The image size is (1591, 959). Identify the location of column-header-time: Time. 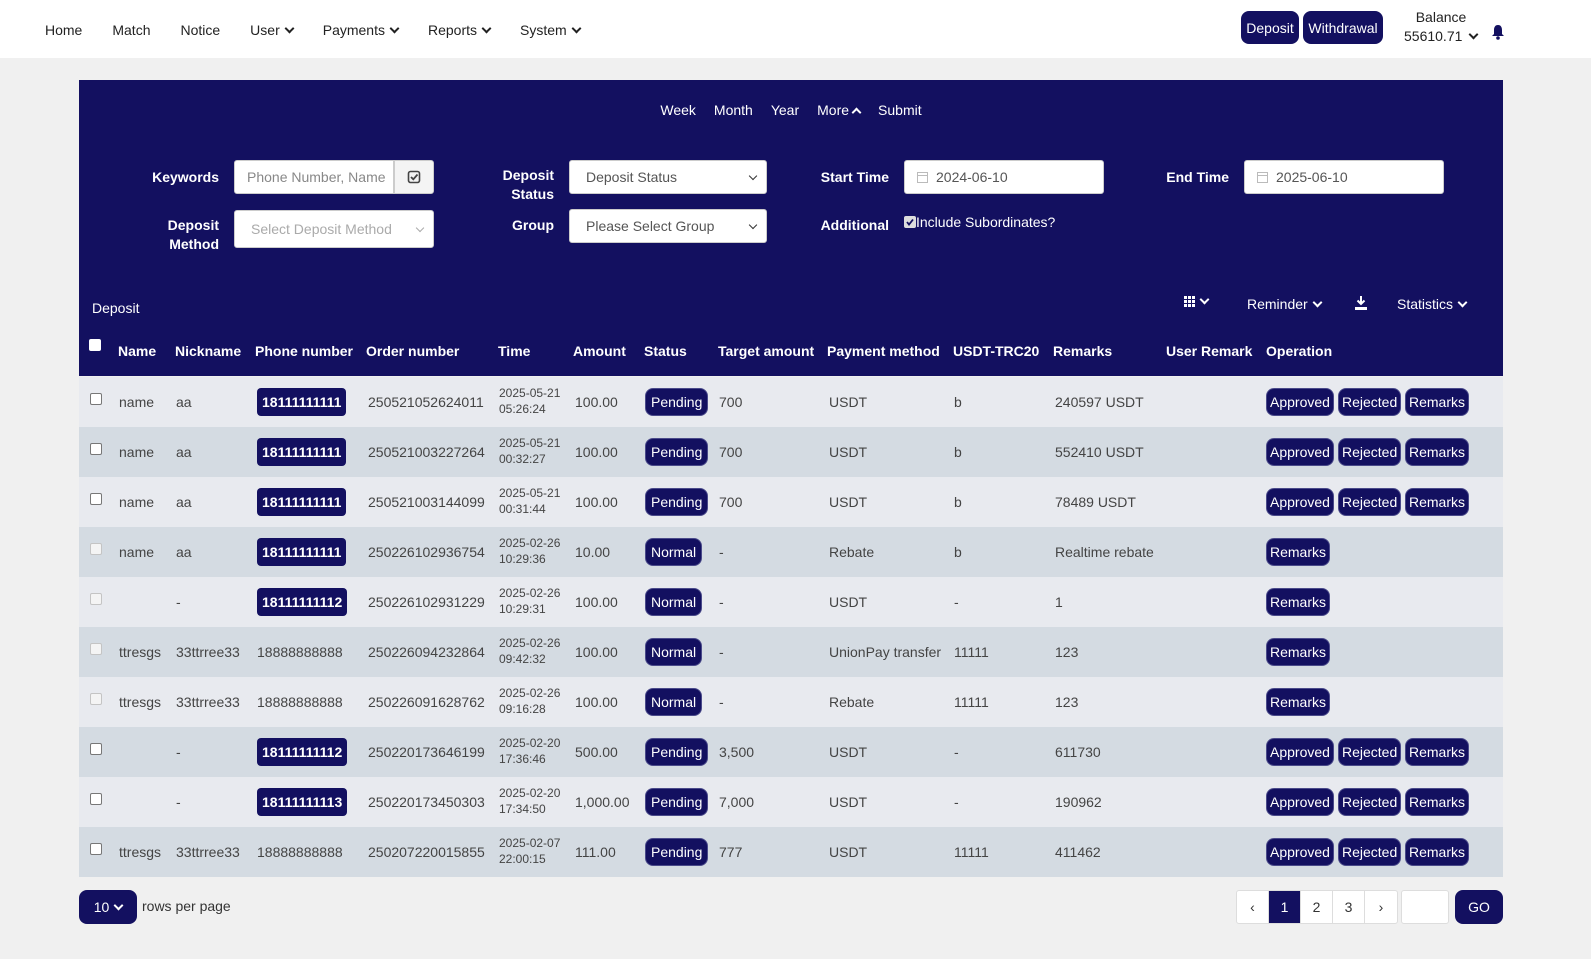
(514, 351).